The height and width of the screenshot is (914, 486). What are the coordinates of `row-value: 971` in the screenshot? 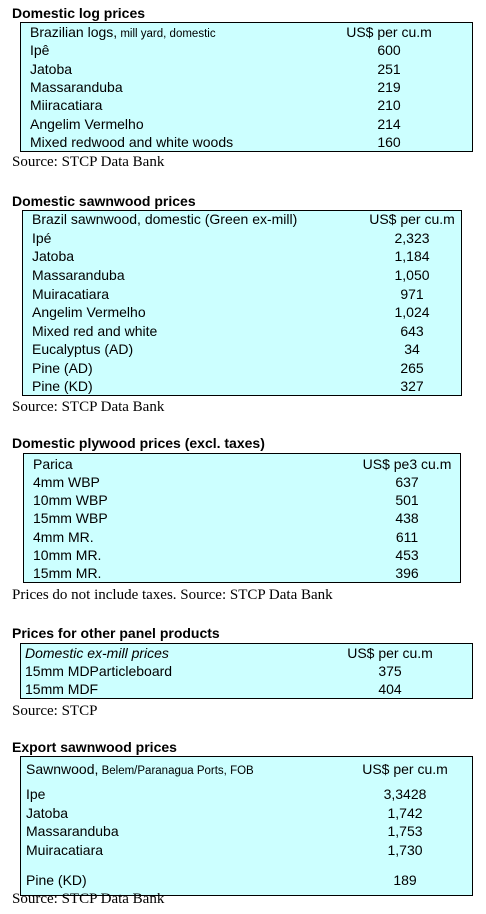 It's located at (412, 294).